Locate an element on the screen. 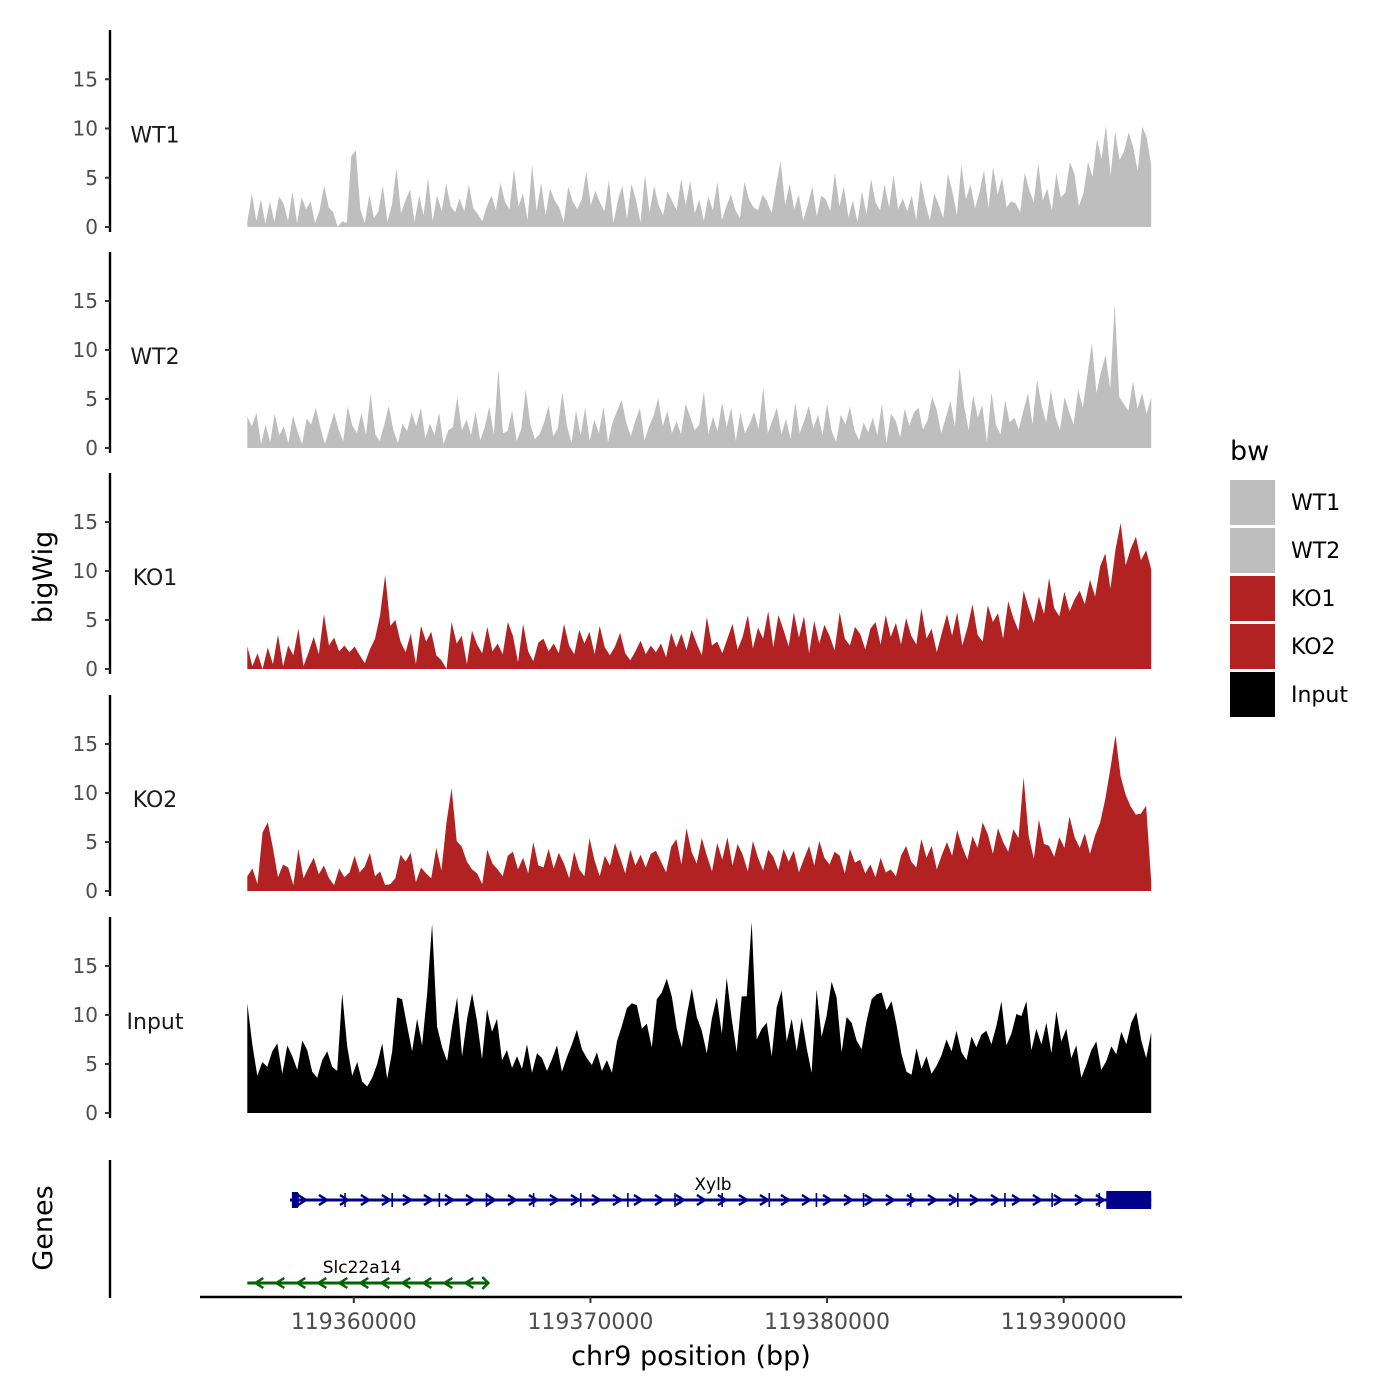  y-axis-title: bigWig is located at coordinates (43, 577).